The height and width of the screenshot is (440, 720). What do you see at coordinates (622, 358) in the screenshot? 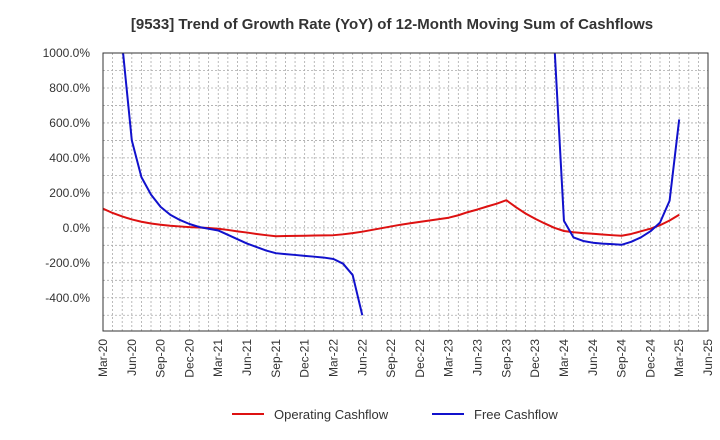
I see `x-tick-label: Sep-24` at bounding box center [622, 358].